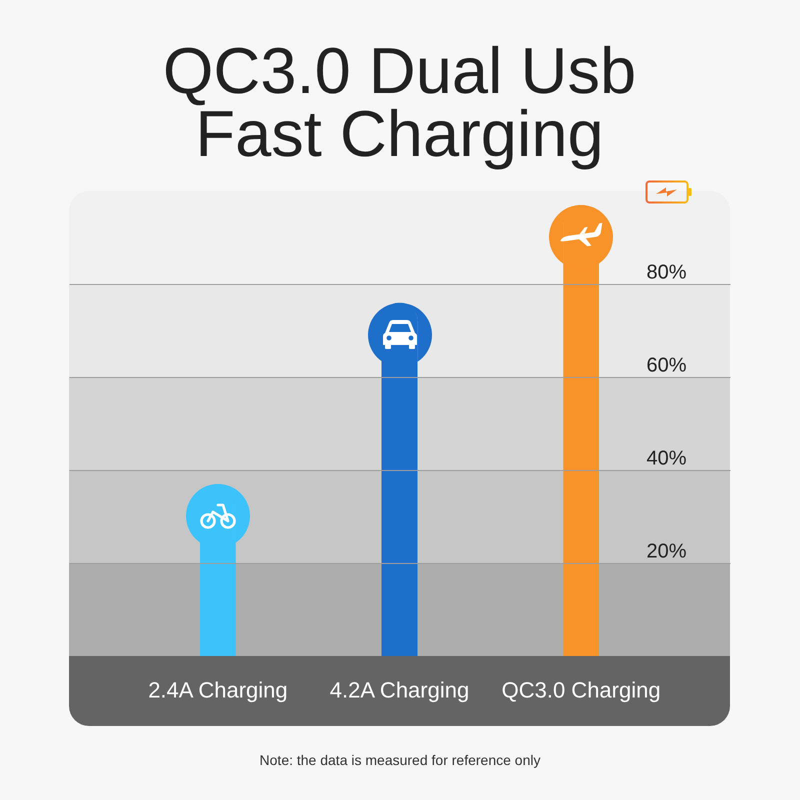  Describe the element at coordinates (399, 102) in the screenshot. I see `chart-title: QC3.0 Dual Usb Fast Charging` at that location.